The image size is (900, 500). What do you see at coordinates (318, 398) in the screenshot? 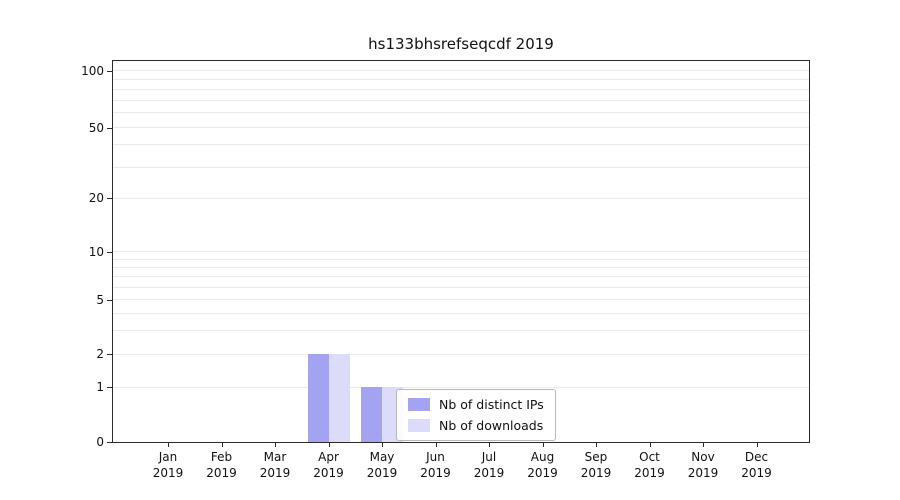
I see `bar-distinct-ips-apr` at bounding box center [318, 398].